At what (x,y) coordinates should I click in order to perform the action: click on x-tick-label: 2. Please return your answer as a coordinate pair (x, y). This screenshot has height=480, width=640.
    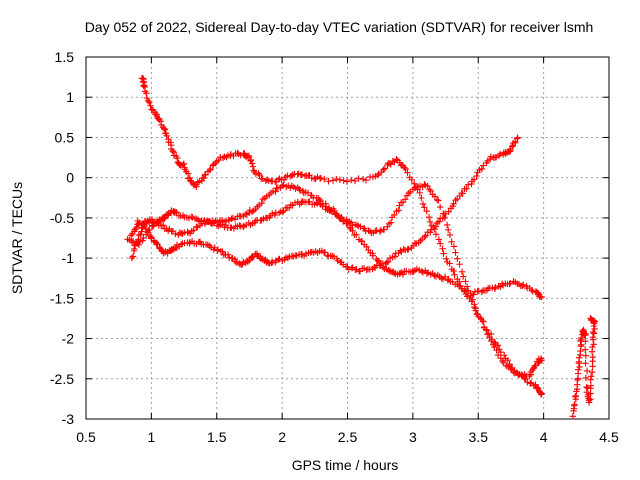
    Looking at the image, I should click on (282, 437).